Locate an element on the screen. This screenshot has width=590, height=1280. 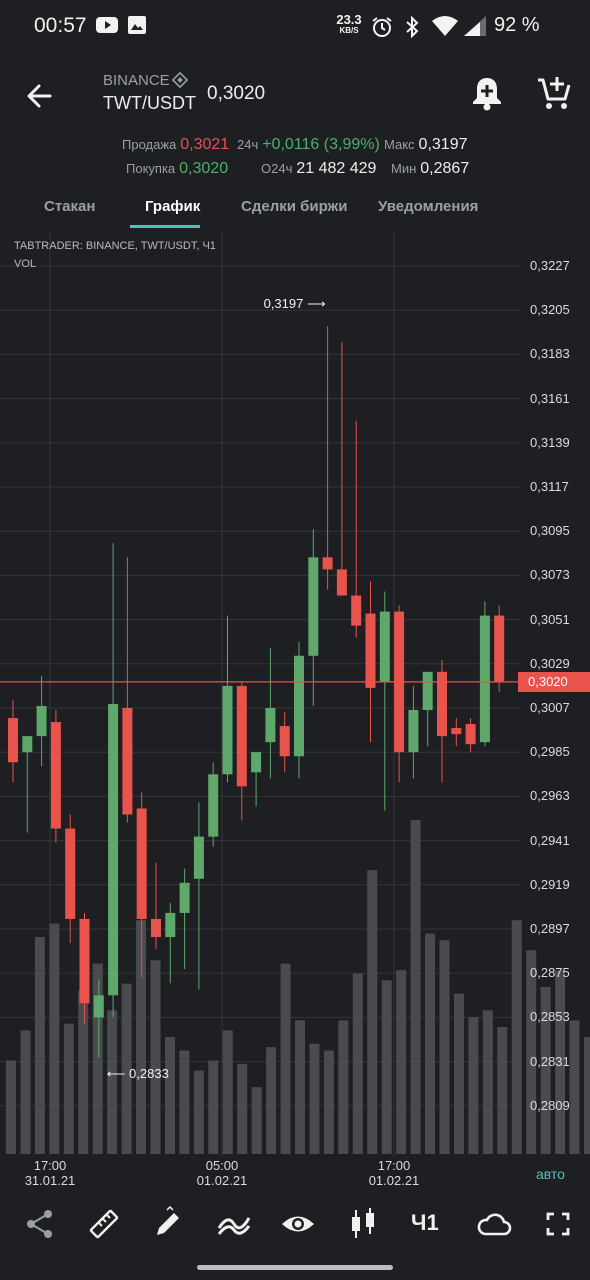
auto-scale-toggle: авто is located at coordinates (550, 1174).